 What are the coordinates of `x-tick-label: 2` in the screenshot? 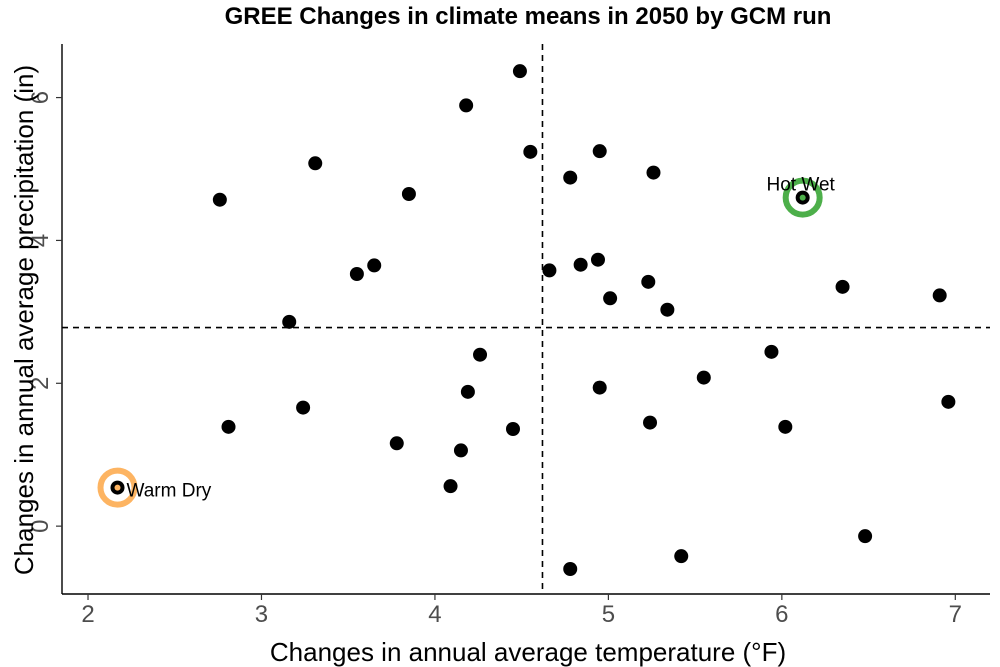 It's located at (87, 614).